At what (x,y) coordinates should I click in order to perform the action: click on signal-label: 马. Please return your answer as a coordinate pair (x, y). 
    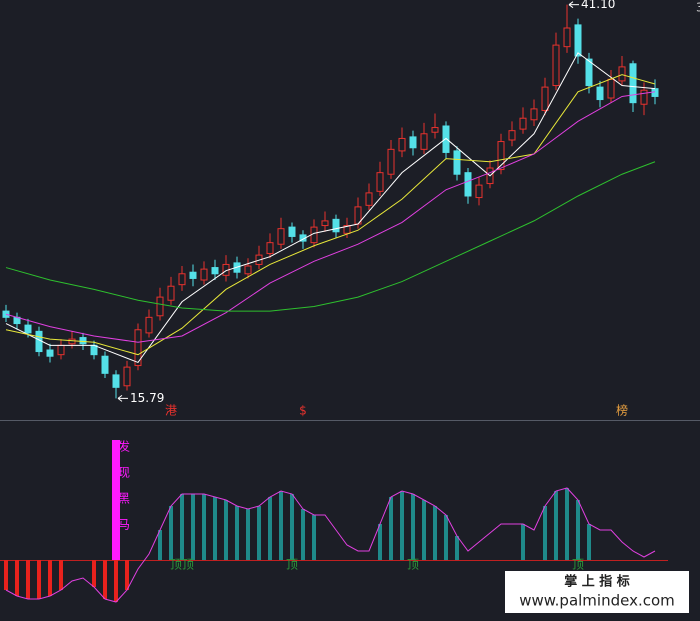
    Looking at the image, I should click on (124, 525).